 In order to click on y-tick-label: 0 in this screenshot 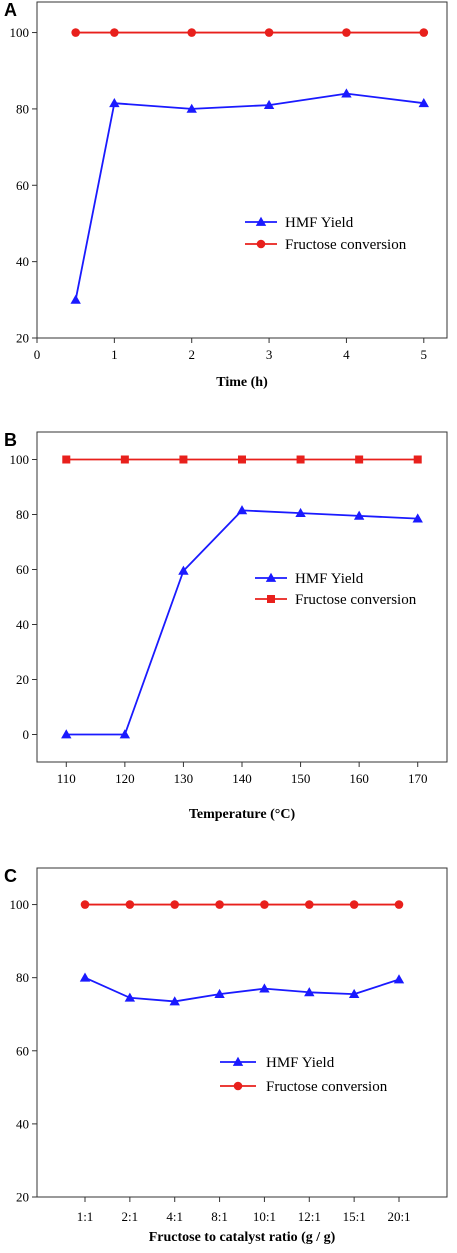, I will do `click(26, 734)`.